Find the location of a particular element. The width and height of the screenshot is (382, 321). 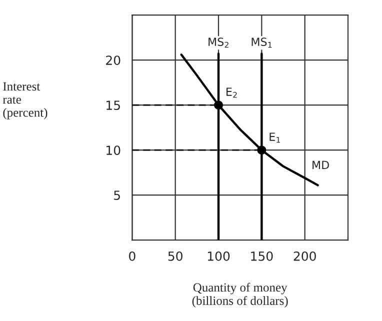

x-tick-label: 150 is located at coordinates (262, 256).